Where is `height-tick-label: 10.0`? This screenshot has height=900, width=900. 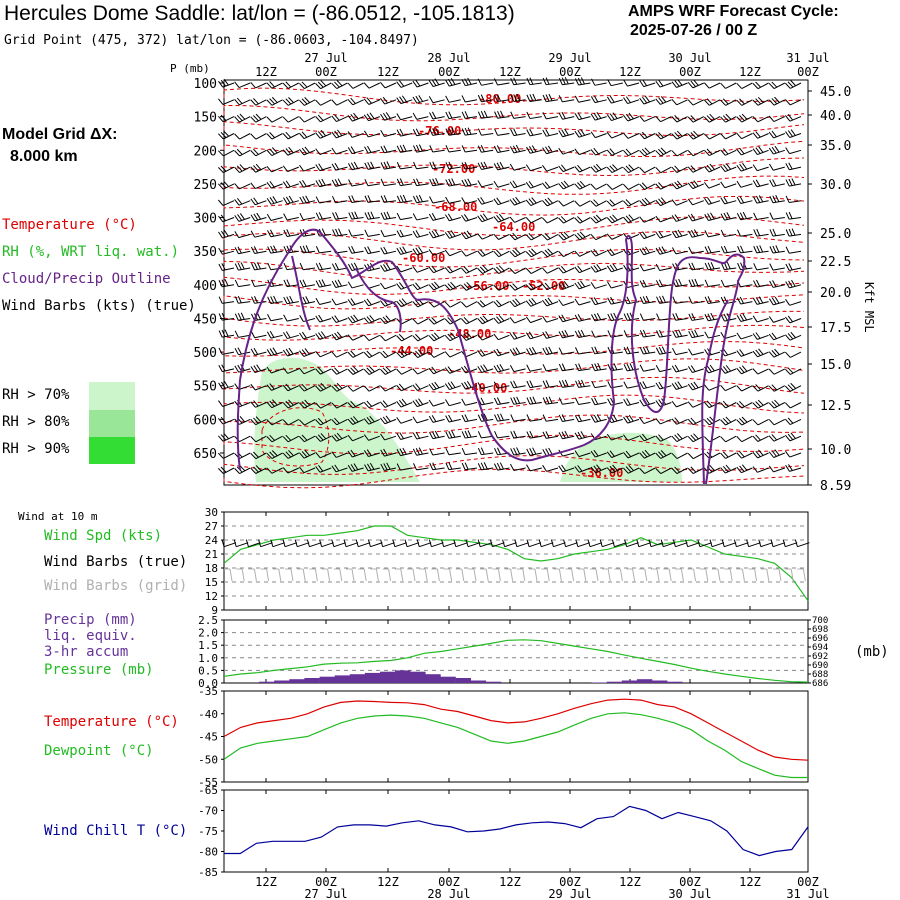
height-tick-label: 10.0 is located at coordinates (835, 450).